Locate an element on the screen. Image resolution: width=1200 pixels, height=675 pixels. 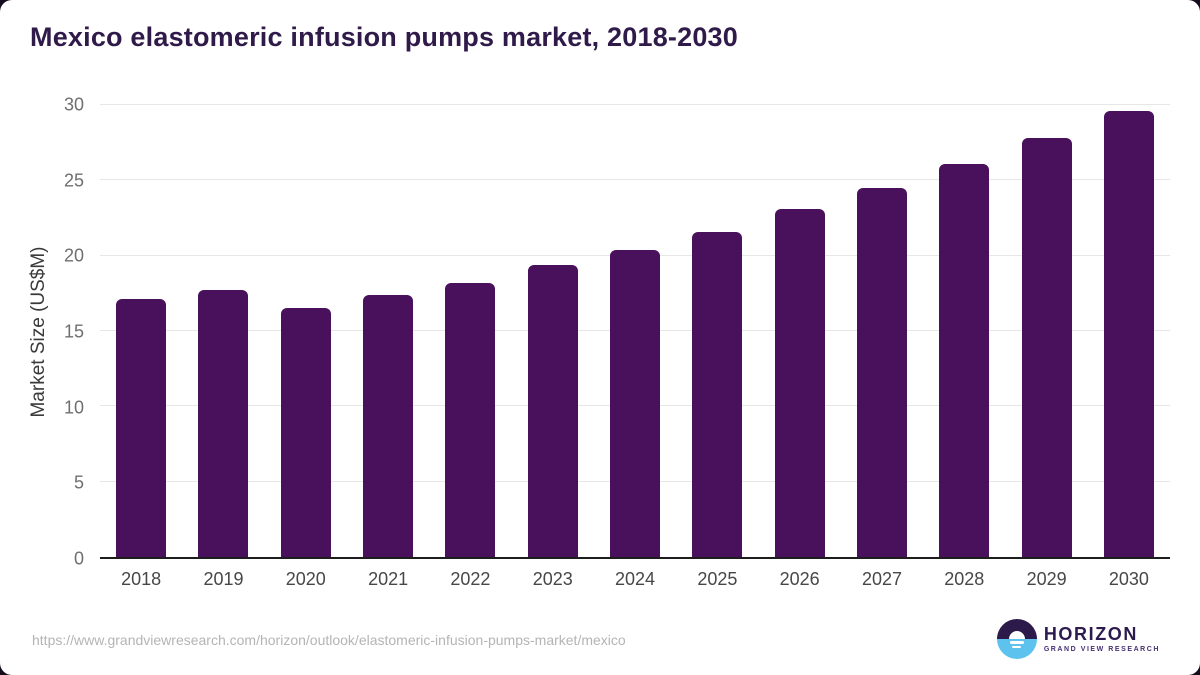
y-tick-label-0: 0 is located at coordinates (78, 558).